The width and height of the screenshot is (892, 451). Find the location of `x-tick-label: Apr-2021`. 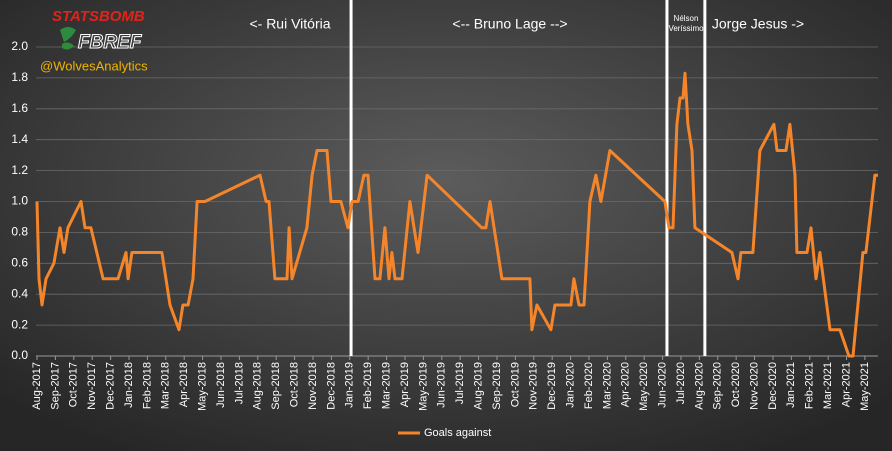

x-tick-label: Apr-2021 is located at coordinates (846, 384).